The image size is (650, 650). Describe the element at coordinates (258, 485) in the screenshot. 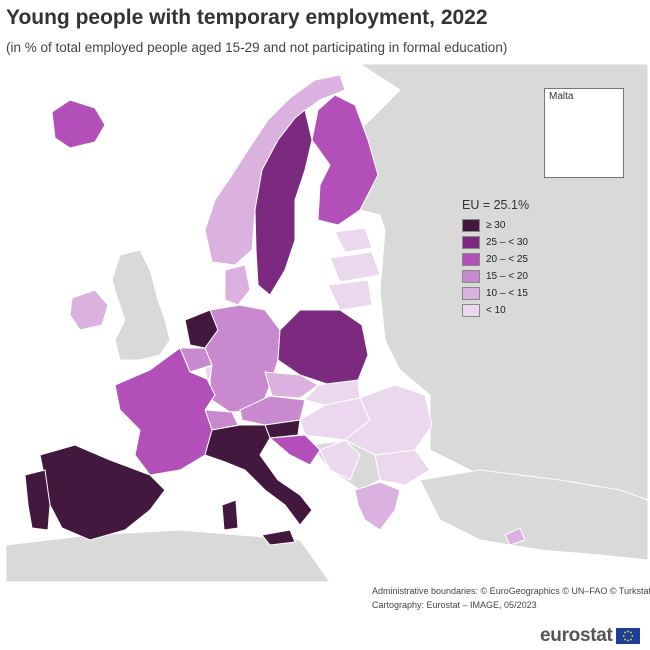

I see `country-IT` at that location.